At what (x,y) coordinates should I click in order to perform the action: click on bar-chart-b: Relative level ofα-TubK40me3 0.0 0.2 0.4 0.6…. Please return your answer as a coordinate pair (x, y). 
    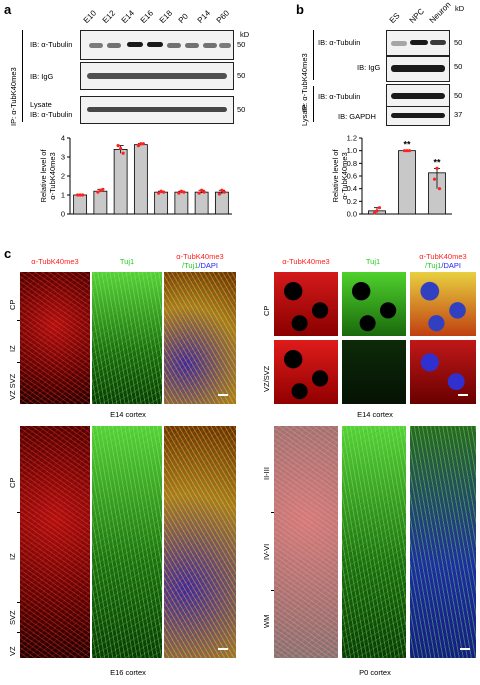
    Looking at the image, I should click on (391, 176).